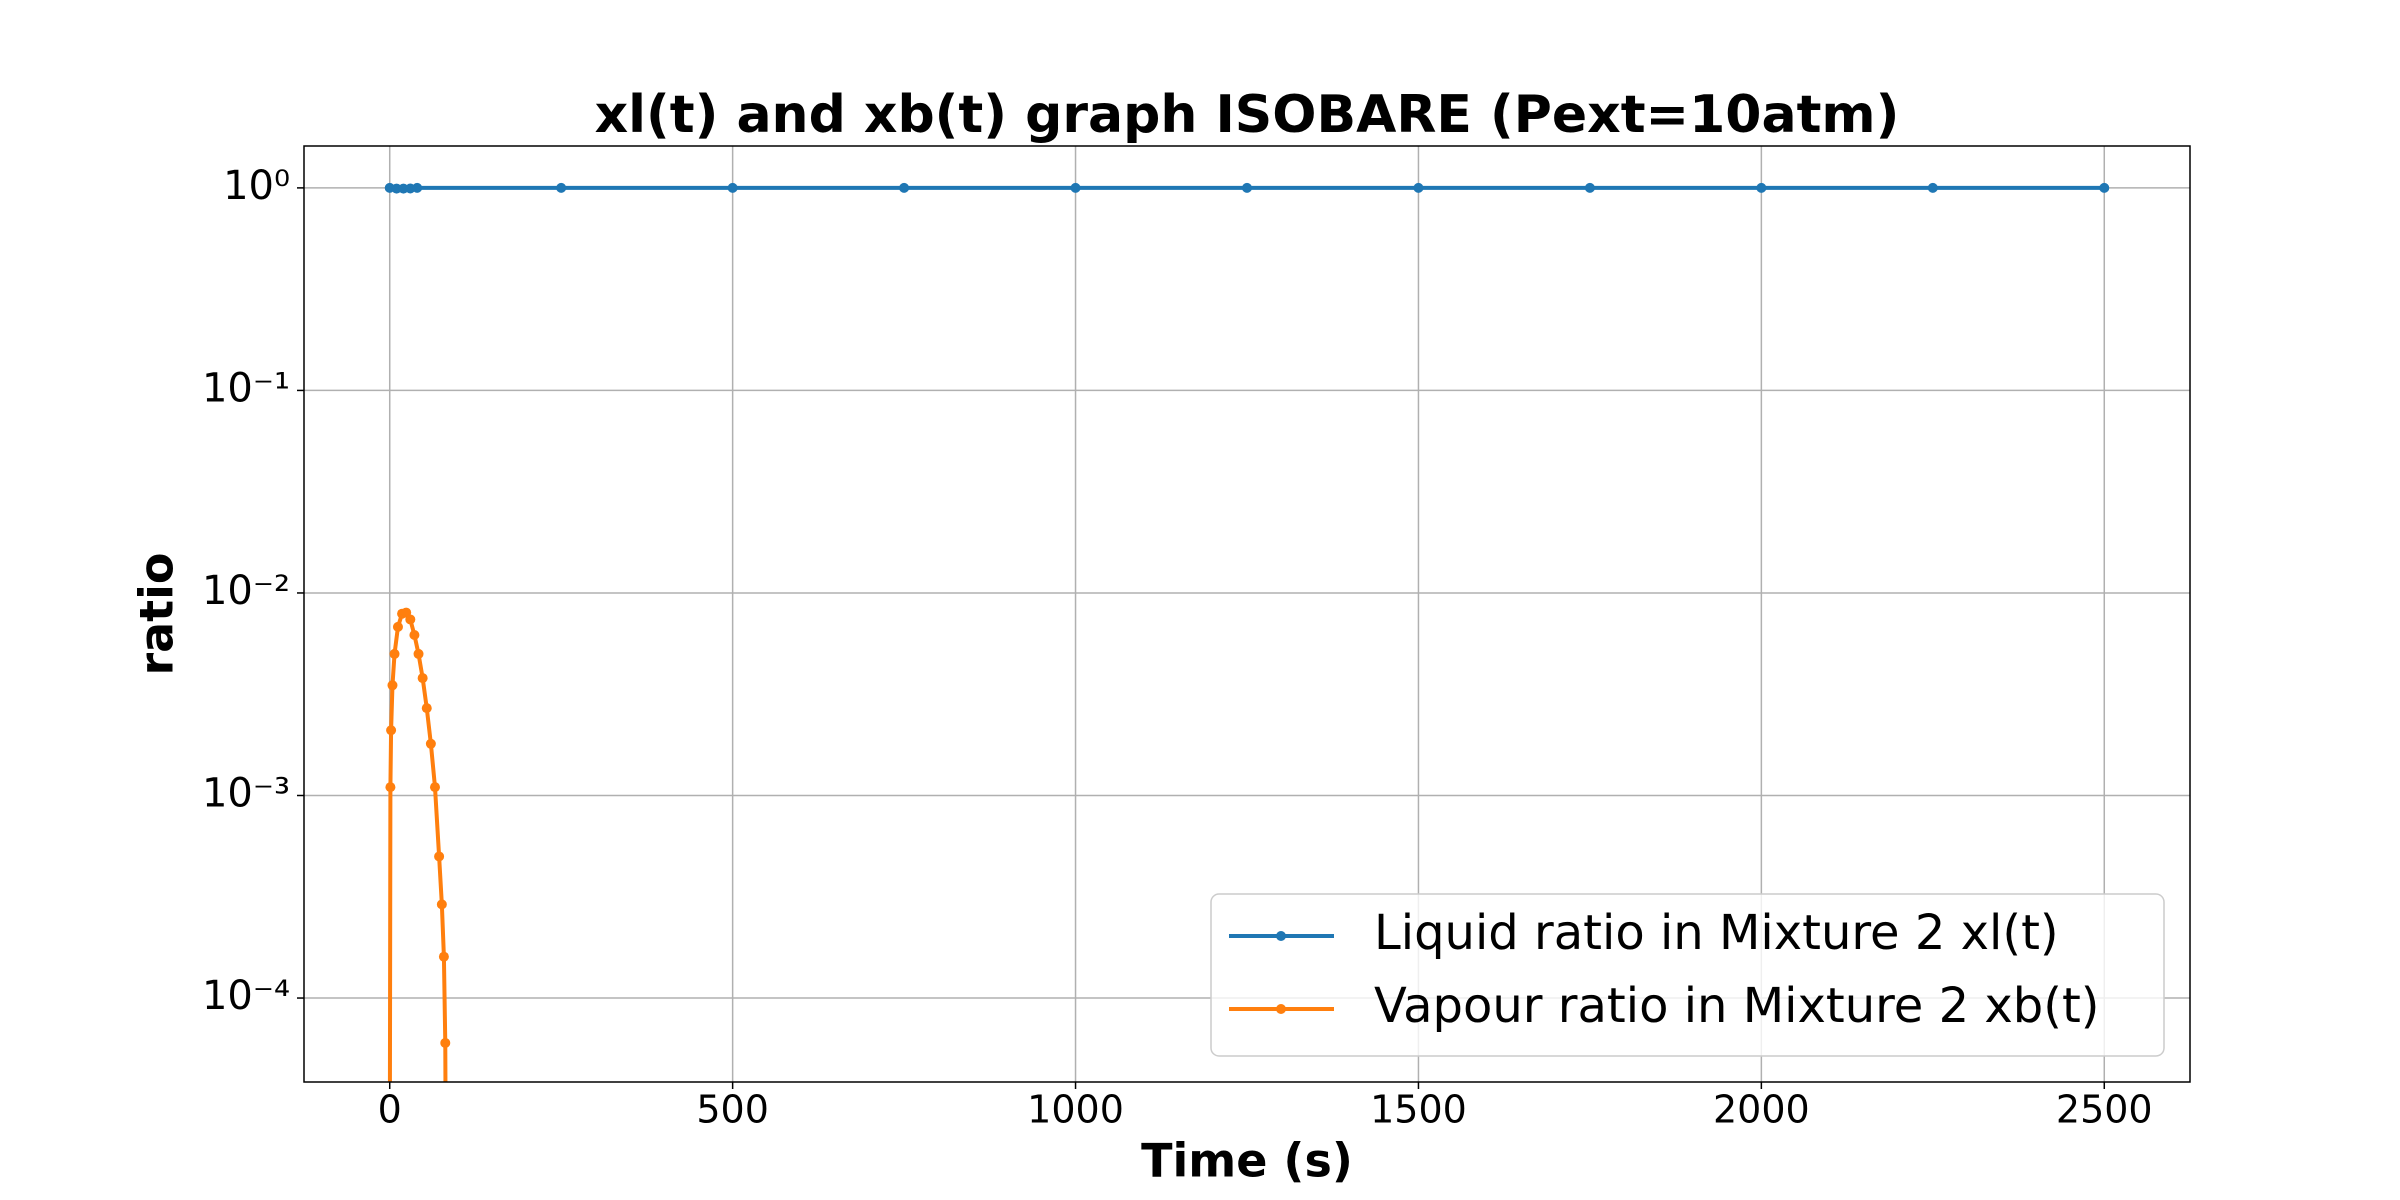 The width and height of the screenshot is (2400, 1200). What do you see at coordinates (246, 794) in the screenshot?
I see `y-tick-label: 10⁻³` at bounding box center [246, 794].